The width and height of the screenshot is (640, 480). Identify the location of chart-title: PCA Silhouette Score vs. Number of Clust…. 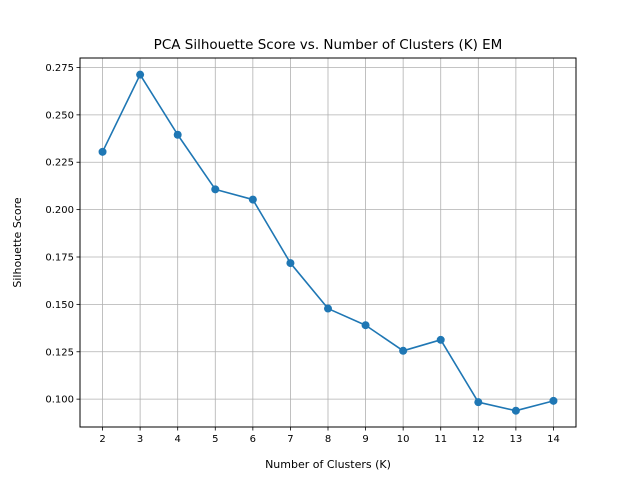
(328, 45).